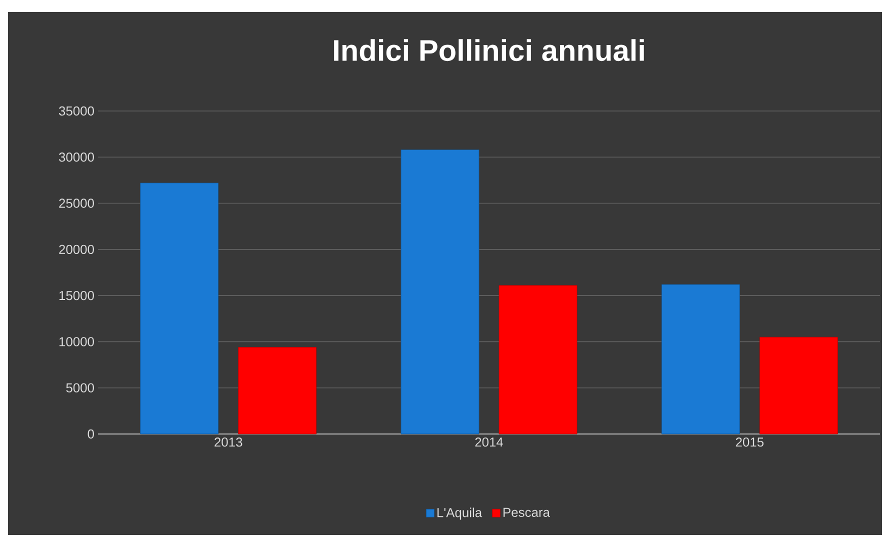  I want to click on y-tick-label: 25000, so click(76, 203).